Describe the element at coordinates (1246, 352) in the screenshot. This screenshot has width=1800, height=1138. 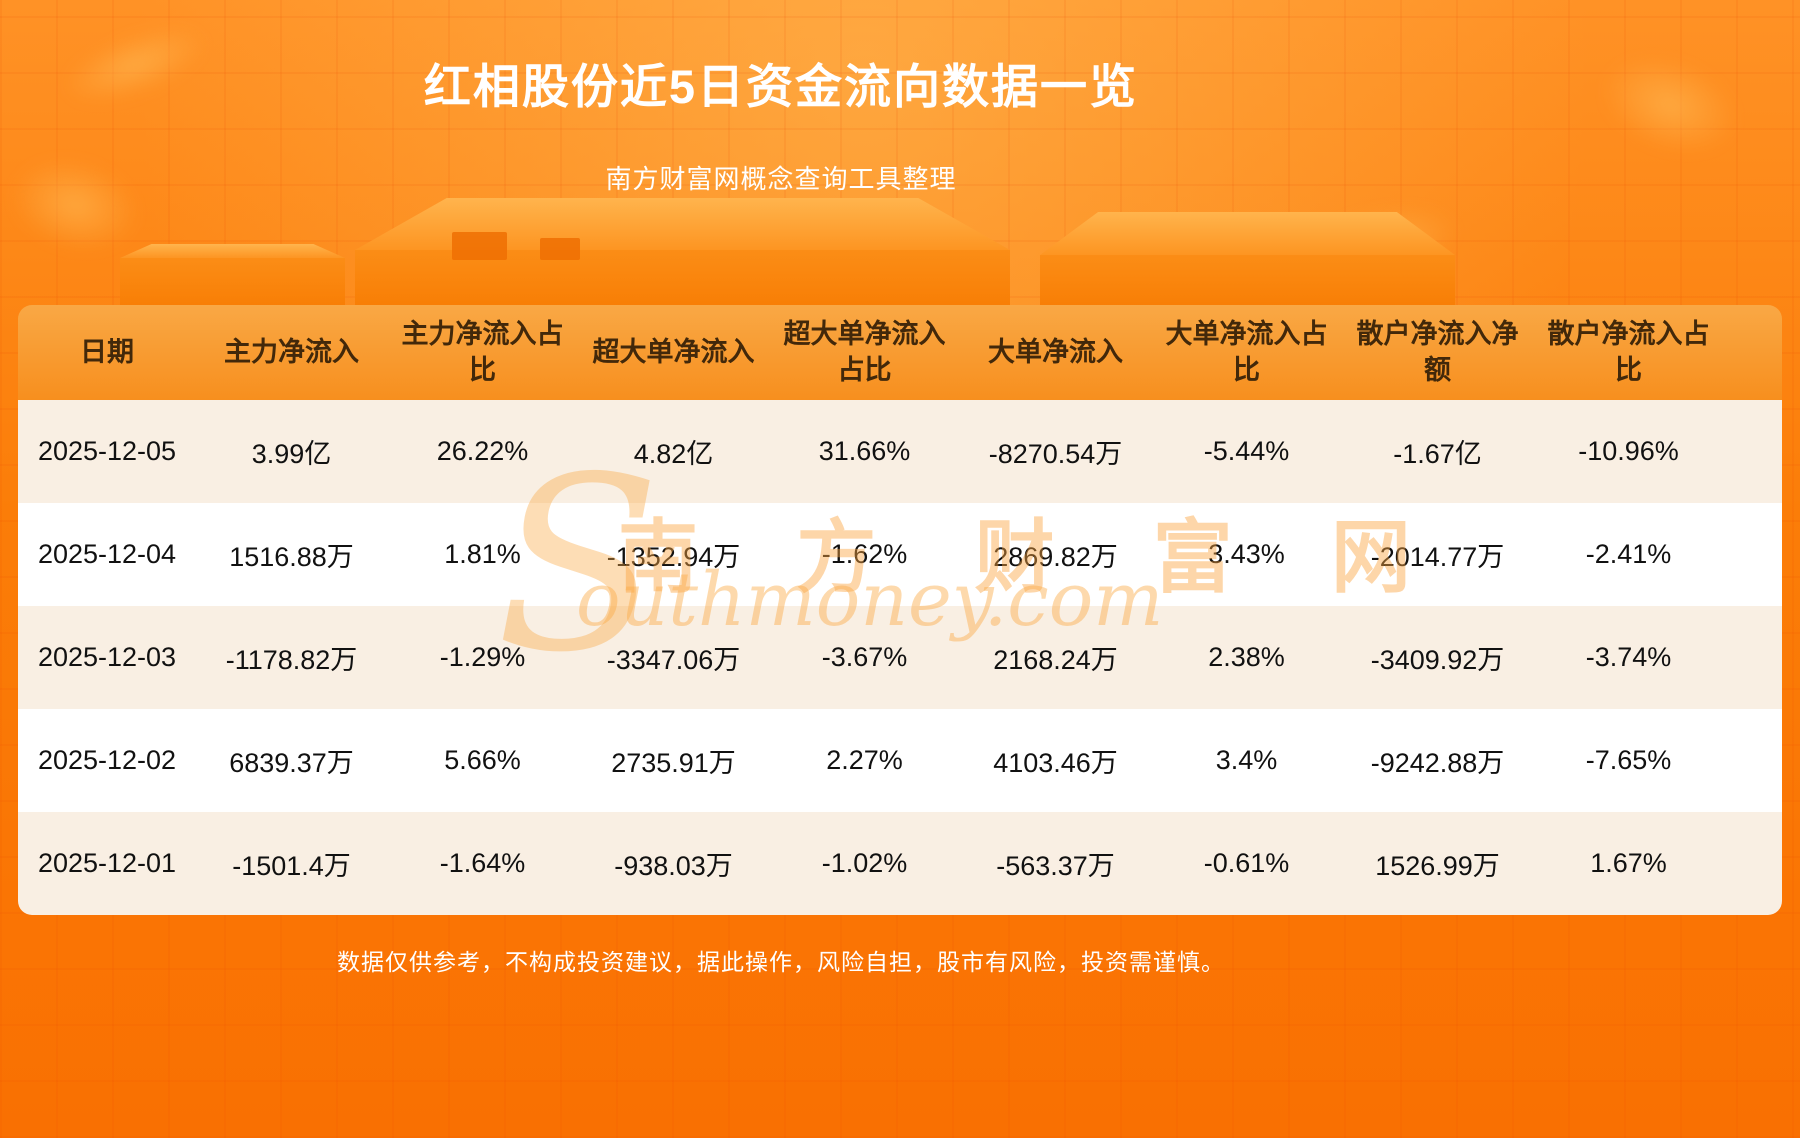
I see `column-header: 大单净流入占比` at that location.